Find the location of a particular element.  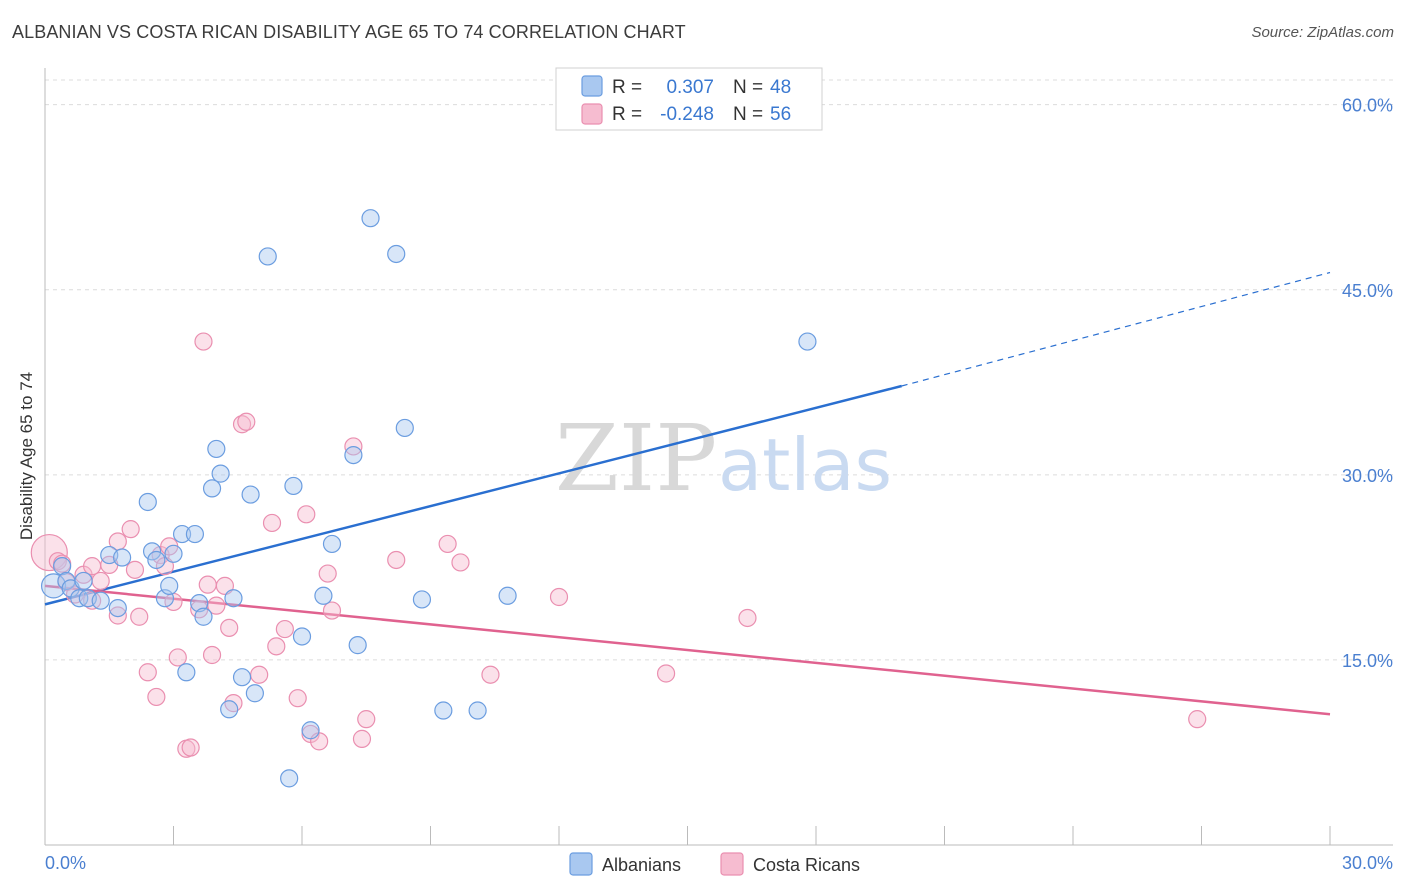

legend-n-label-2: N = is located at coordinates (748, 114).